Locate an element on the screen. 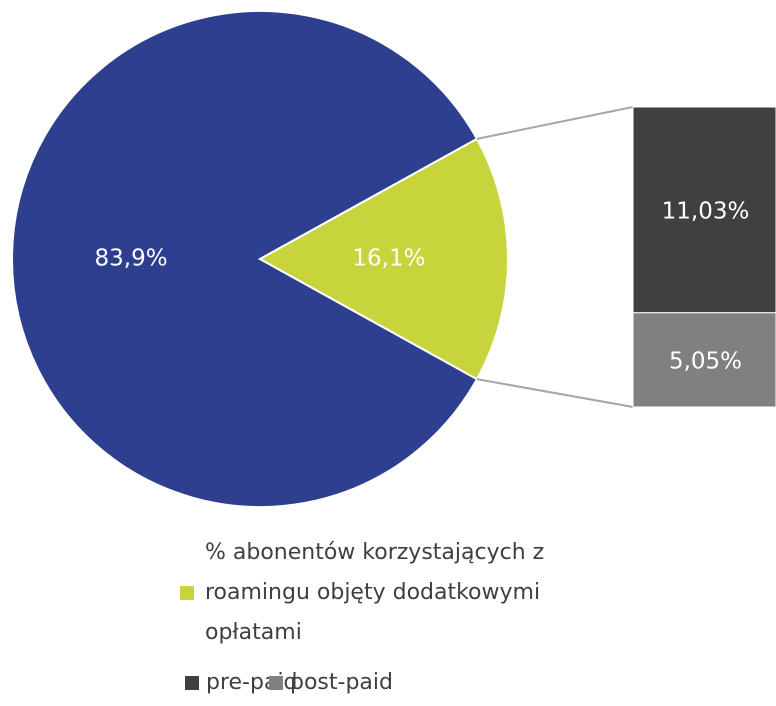 The height and width of the screenshot is (706, 776). data-label: 11,03% is located at coordinates (706, 211).